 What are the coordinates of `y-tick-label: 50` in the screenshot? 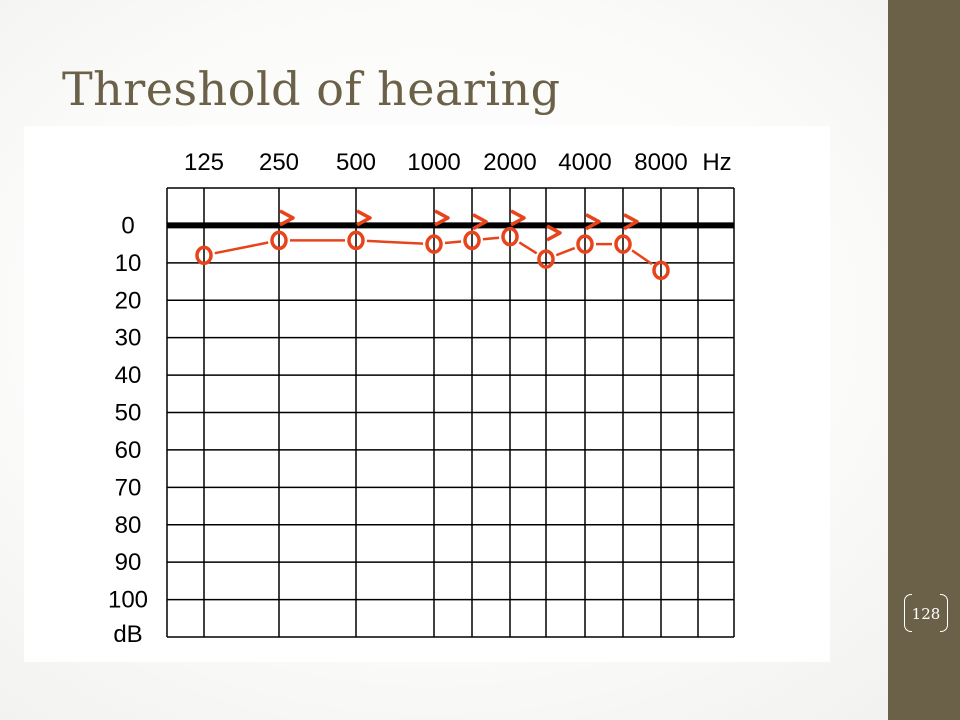 It's located at (128, 413).